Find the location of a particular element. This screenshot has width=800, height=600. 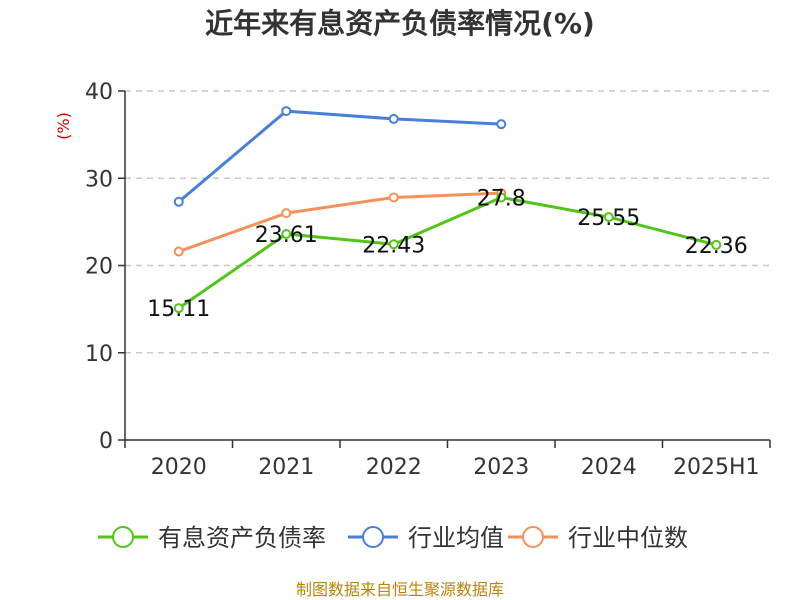

data-label: 22.43 is located at coordinates (393, 245).